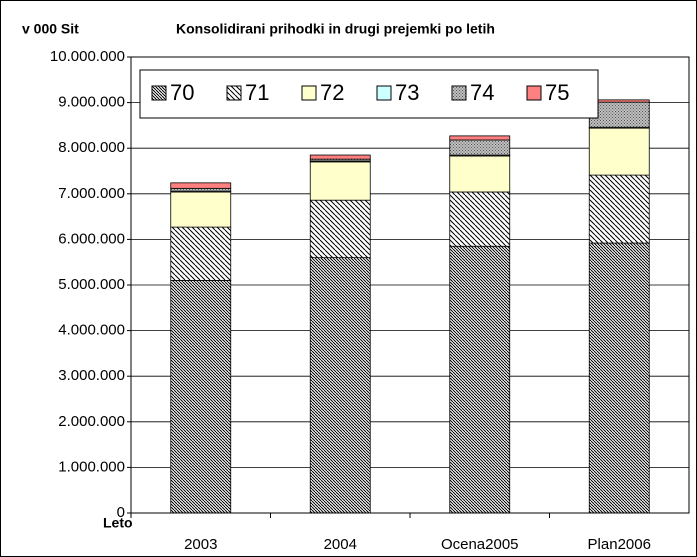 The width and height of the screenshot is (697, 557). I want to click on y-tick-label: 3.000.000, so click(91, 375).